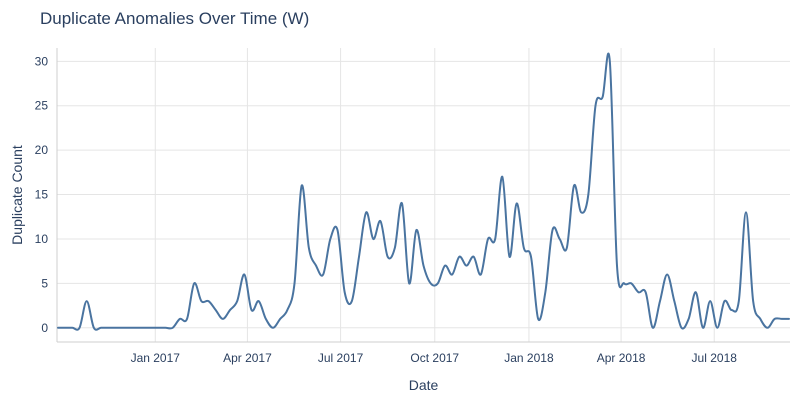 Image resolution: width=800 pixels, height=400 pixels. I want to click on x-tick-label: Oct 2017, so click(434, 358).